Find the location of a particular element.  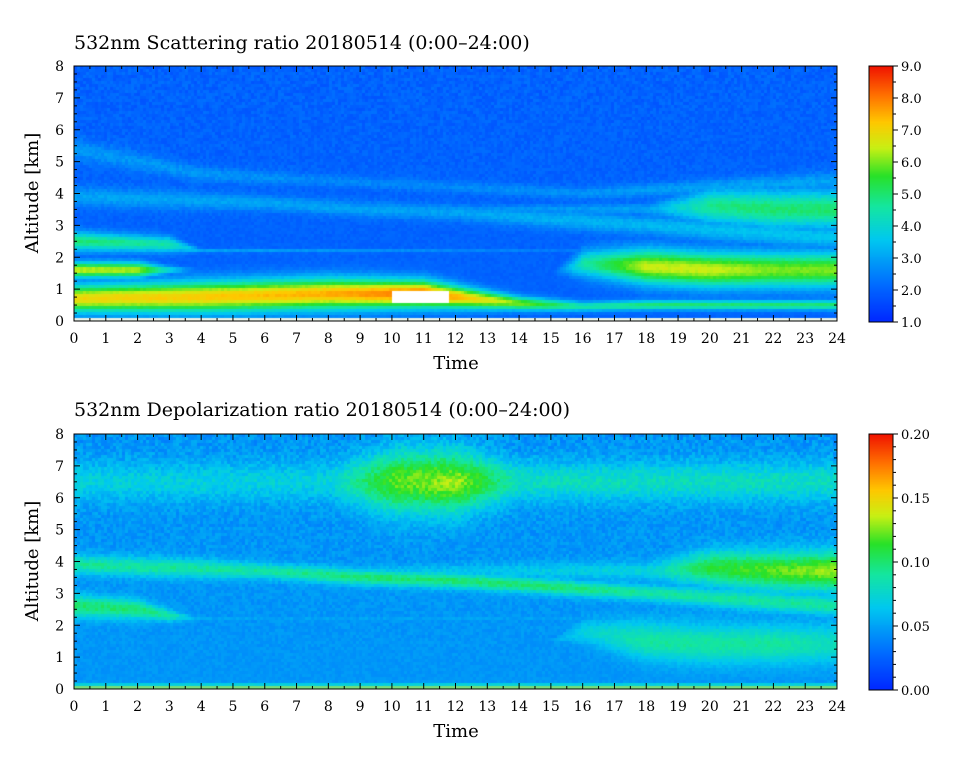

colorbar-tick-label: 0.05 is located at coordinates (915, 627).